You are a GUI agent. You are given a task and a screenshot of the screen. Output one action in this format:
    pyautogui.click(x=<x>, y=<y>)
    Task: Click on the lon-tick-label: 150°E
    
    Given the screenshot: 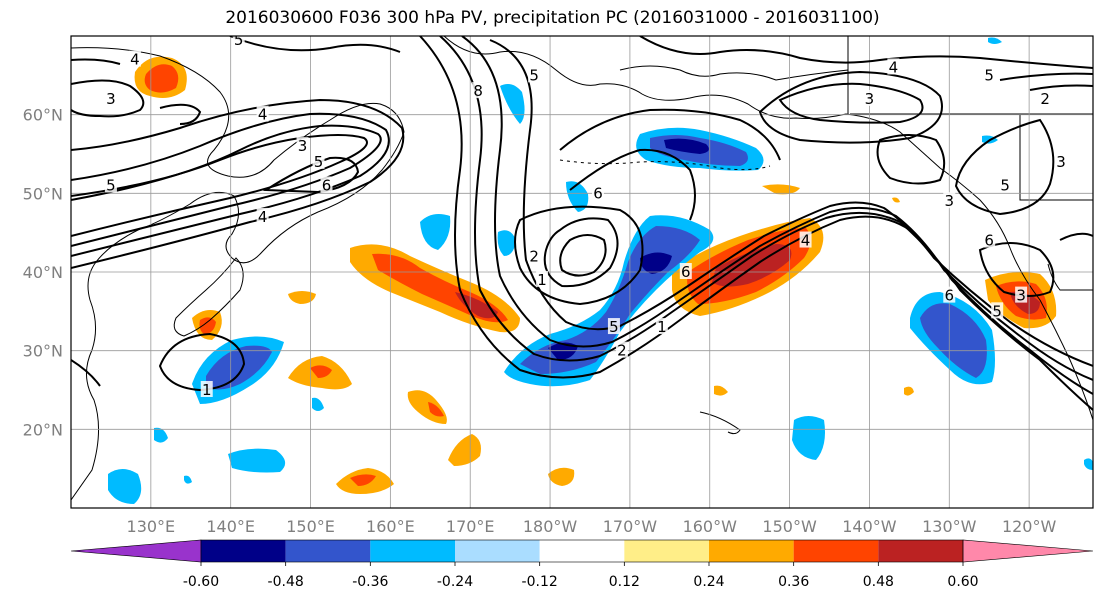 What is the action you would take?
    pyautogui.click(x=310, y=526)
    